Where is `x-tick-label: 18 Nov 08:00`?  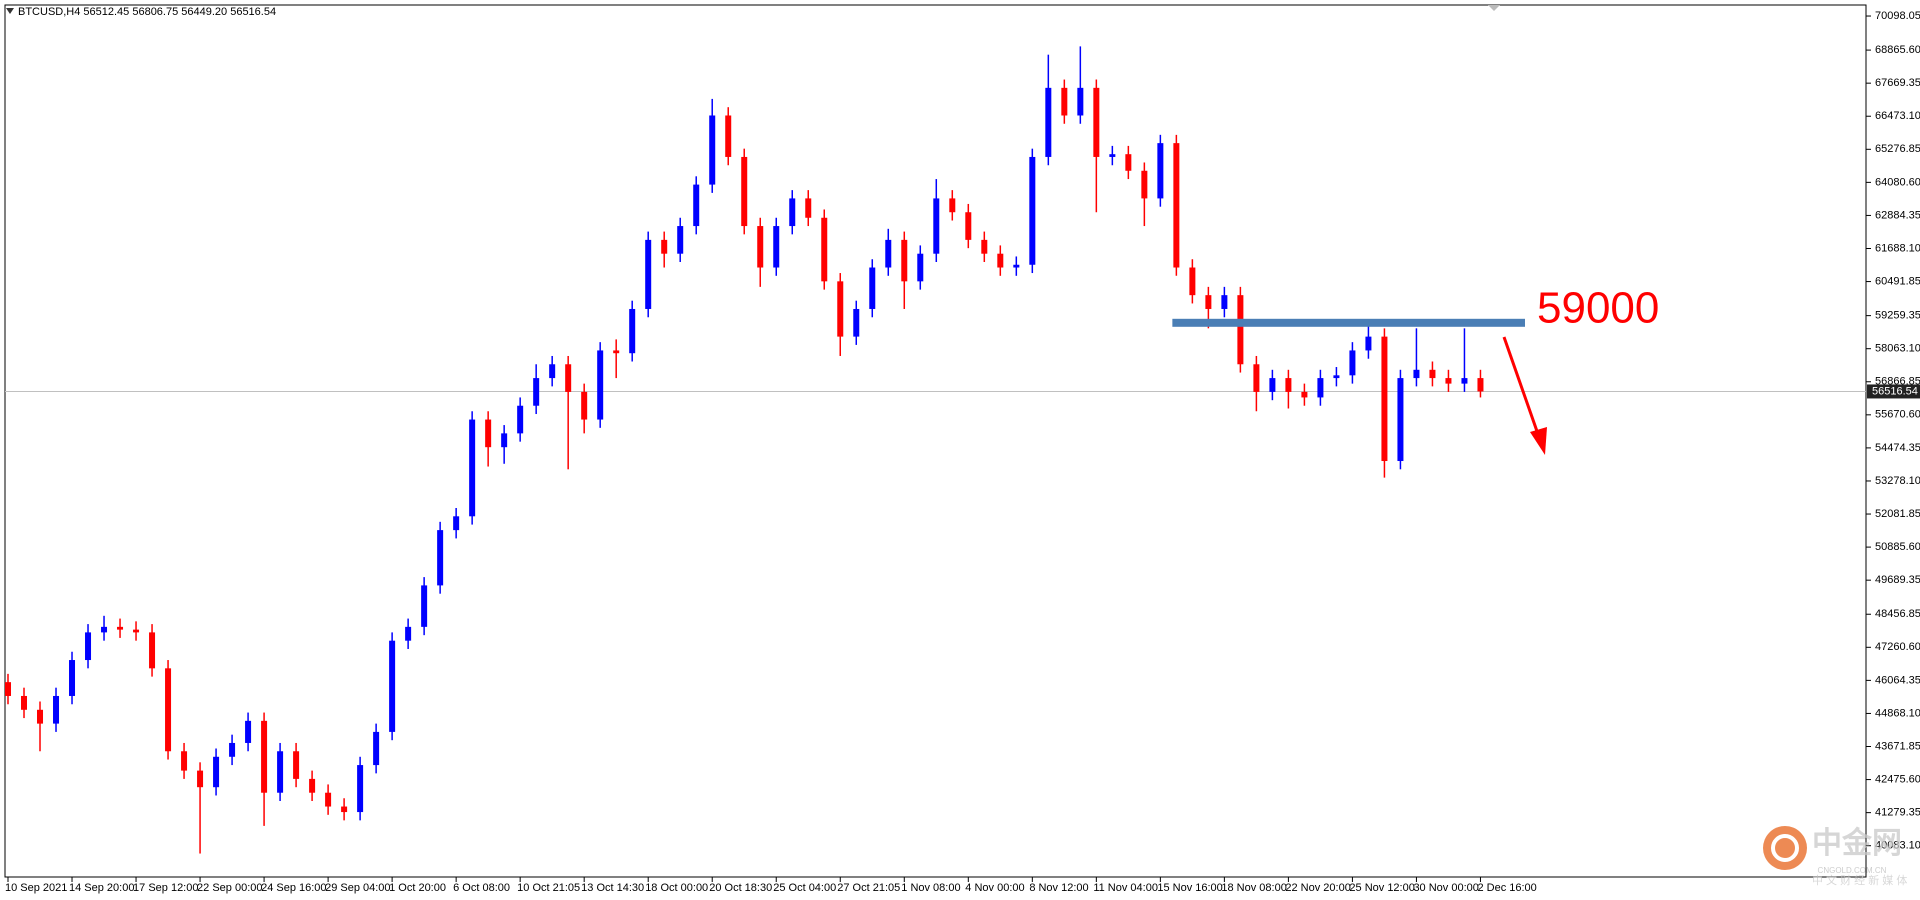 x-tick-label: 18 Nov 08:00 is located at coordinates (1253, 888).